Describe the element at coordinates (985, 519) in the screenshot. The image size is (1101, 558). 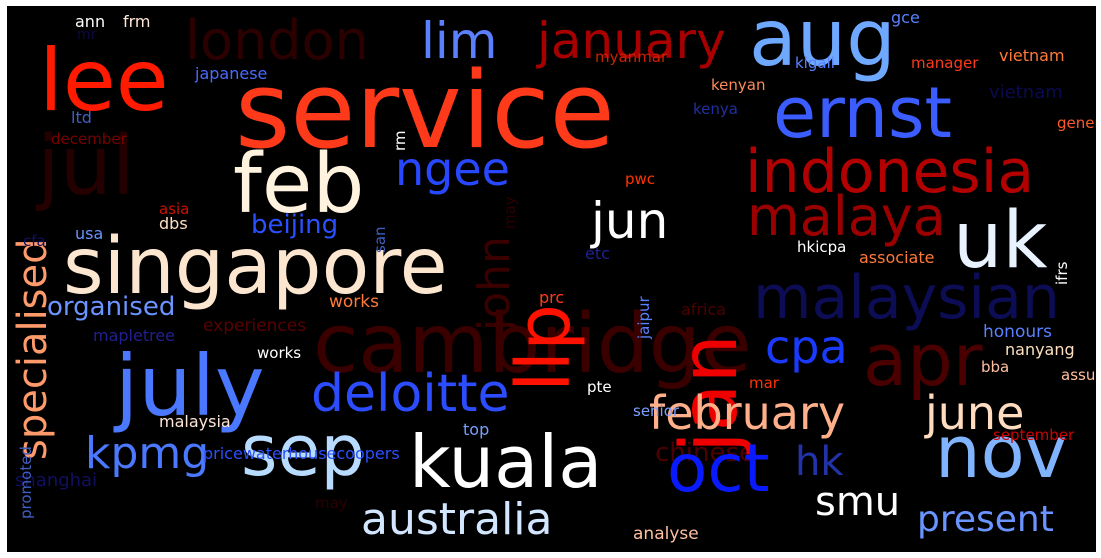
I see `word-present: present` at that location.